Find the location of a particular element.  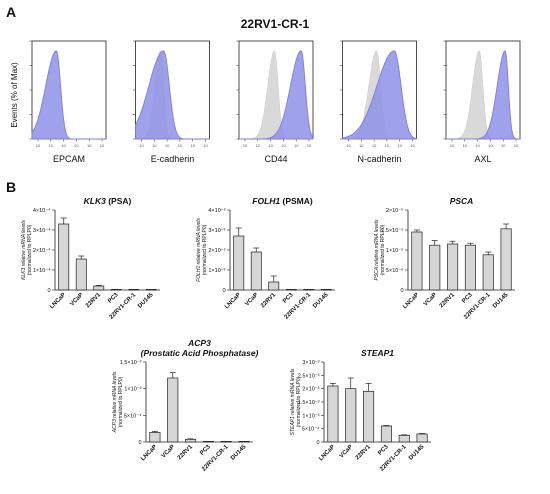

chart-title: ACP3 is located at coordinates (199, 343).